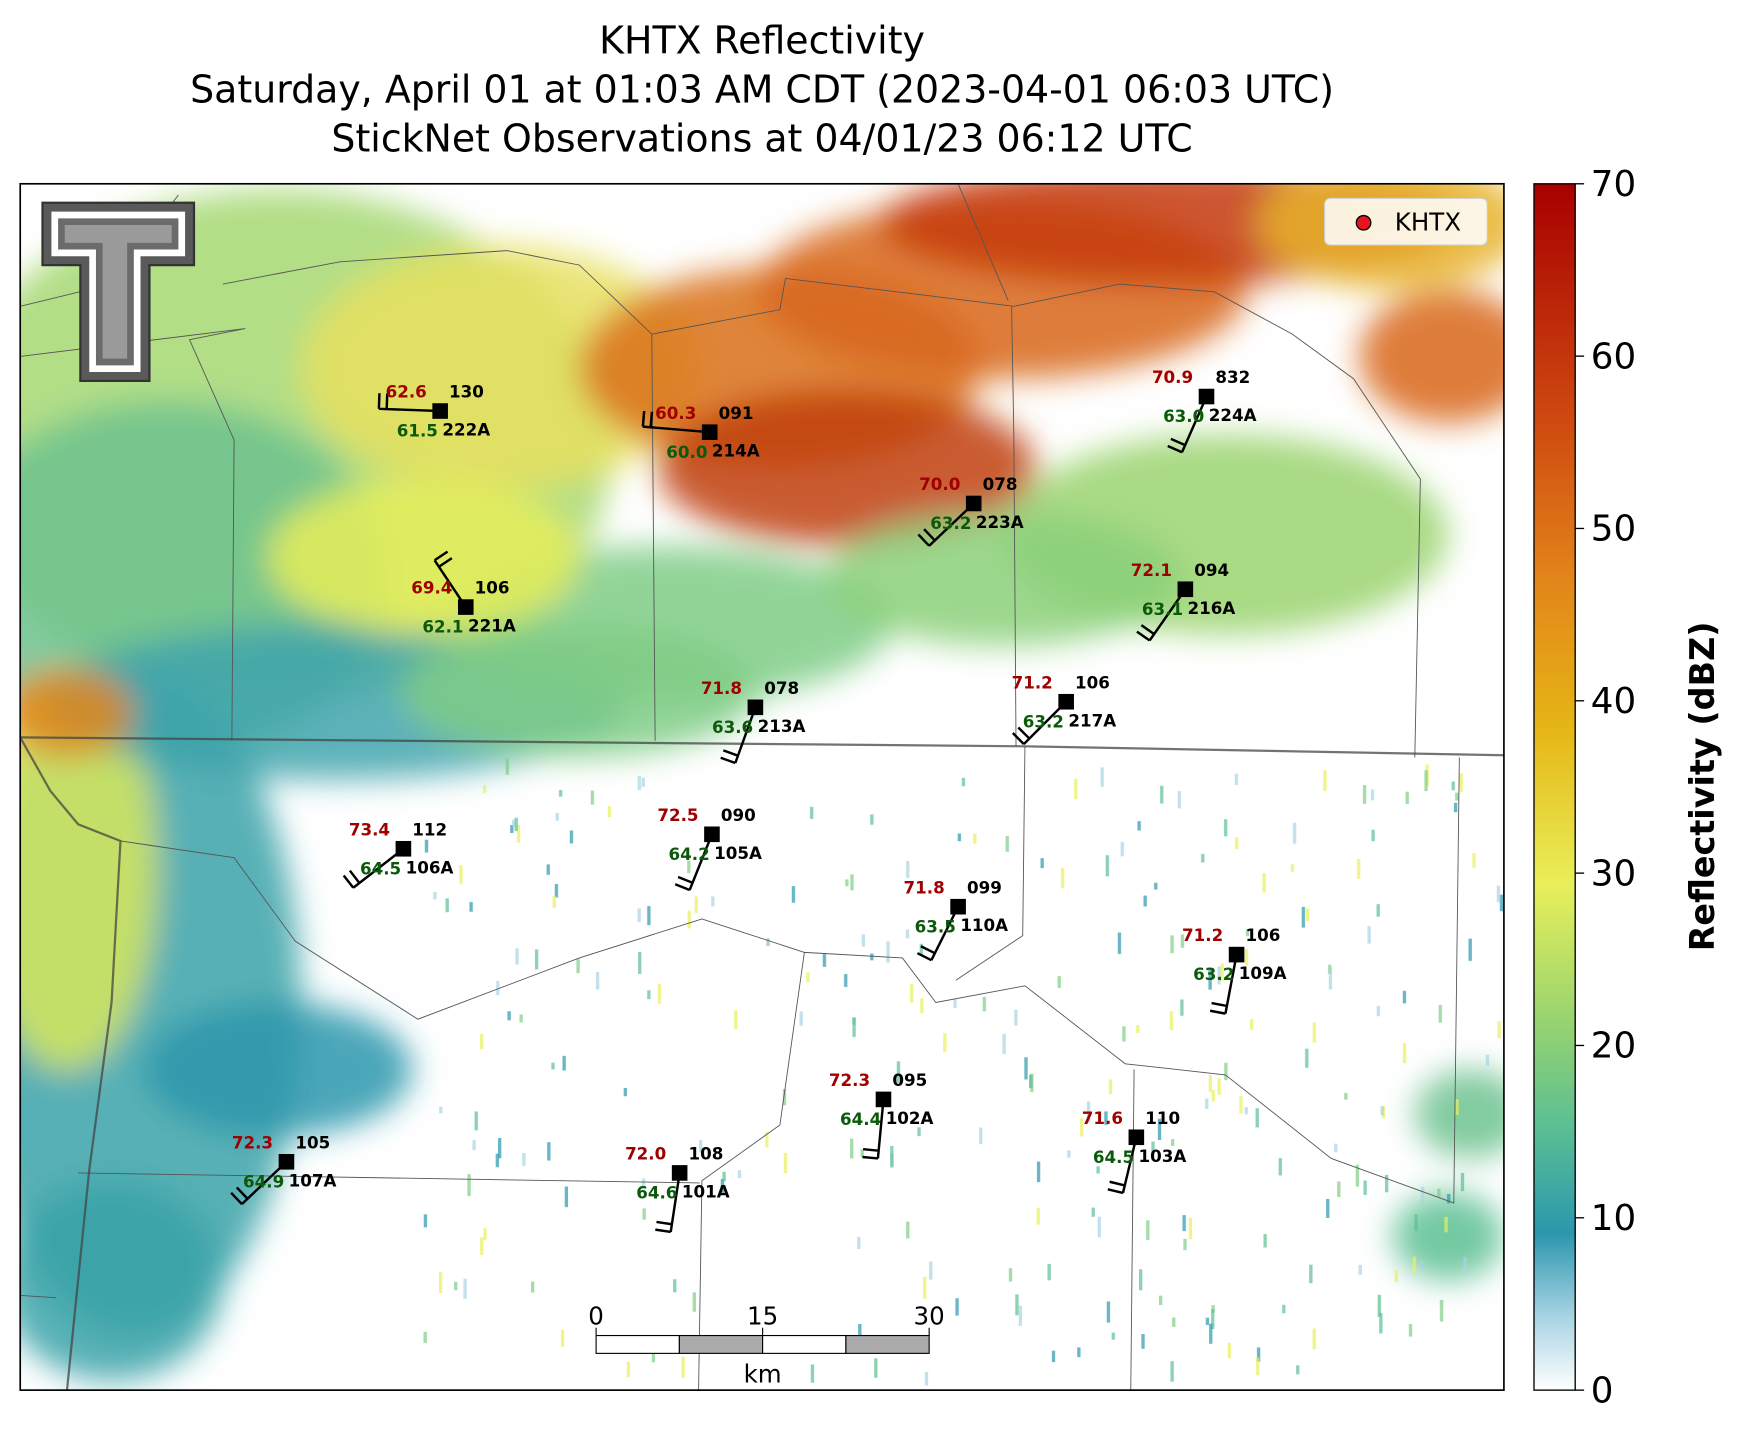 The height and width of the screenshot is (1432, 1738). I want to click on station-id: 107A, so click(313, 1180).